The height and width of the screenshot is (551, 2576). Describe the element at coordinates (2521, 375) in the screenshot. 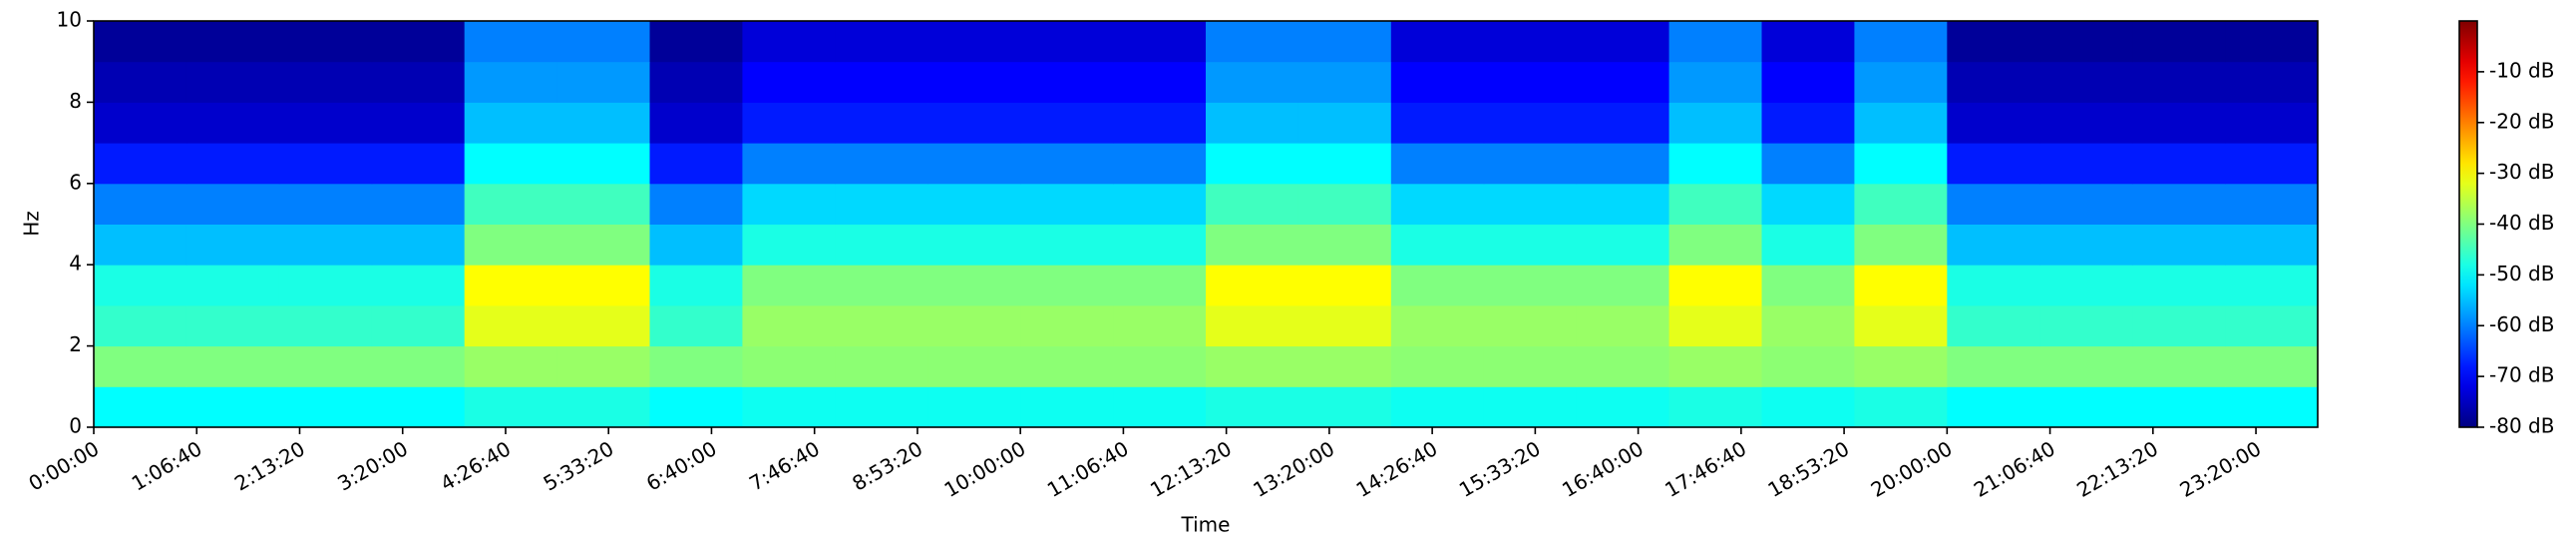

I see `colorbar-tick-label: -70 dB` at that location.